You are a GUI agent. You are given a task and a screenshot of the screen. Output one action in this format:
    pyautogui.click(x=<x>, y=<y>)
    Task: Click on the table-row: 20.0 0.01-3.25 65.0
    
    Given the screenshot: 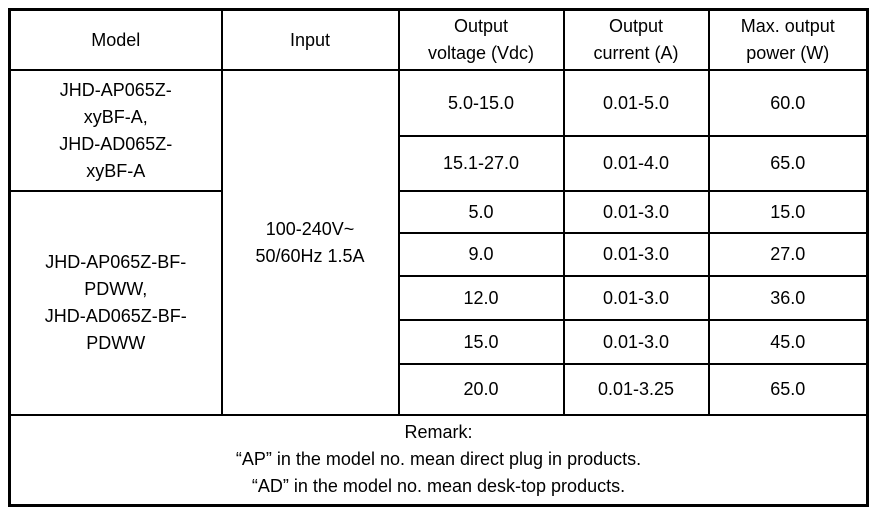 What is the action you would take?
    pyautogui.click(x=439, y=389)
    